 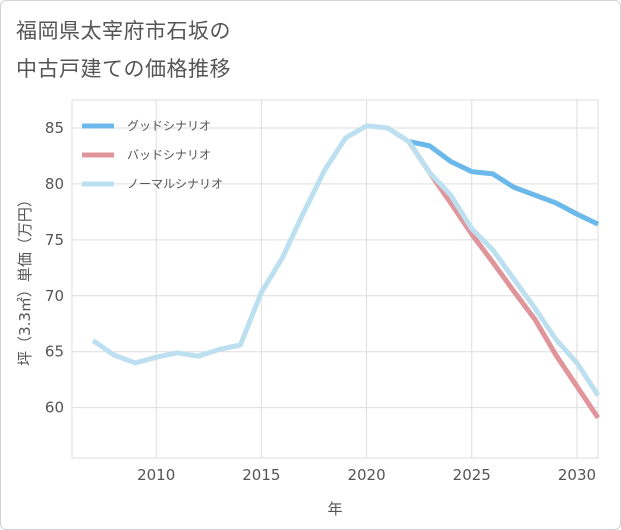 What do you see at coordinates (54, 128) in the screenshot?
I see `y-tick-label: 85` at bounding box center [54, 128].